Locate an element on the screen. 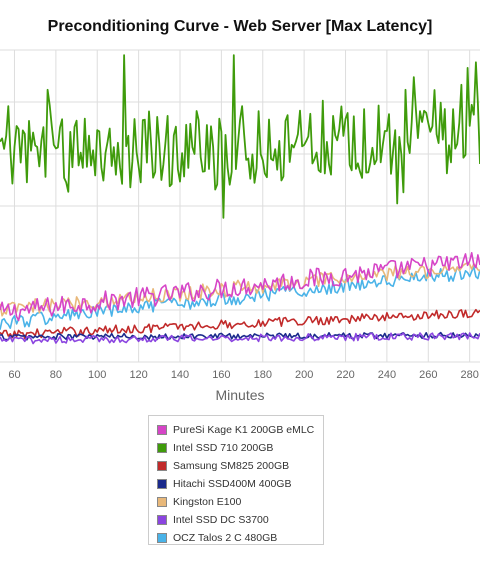 The height and width of the screenshot is (568, 480). x-tick-label: 240 is located at coordinates (387, 375).